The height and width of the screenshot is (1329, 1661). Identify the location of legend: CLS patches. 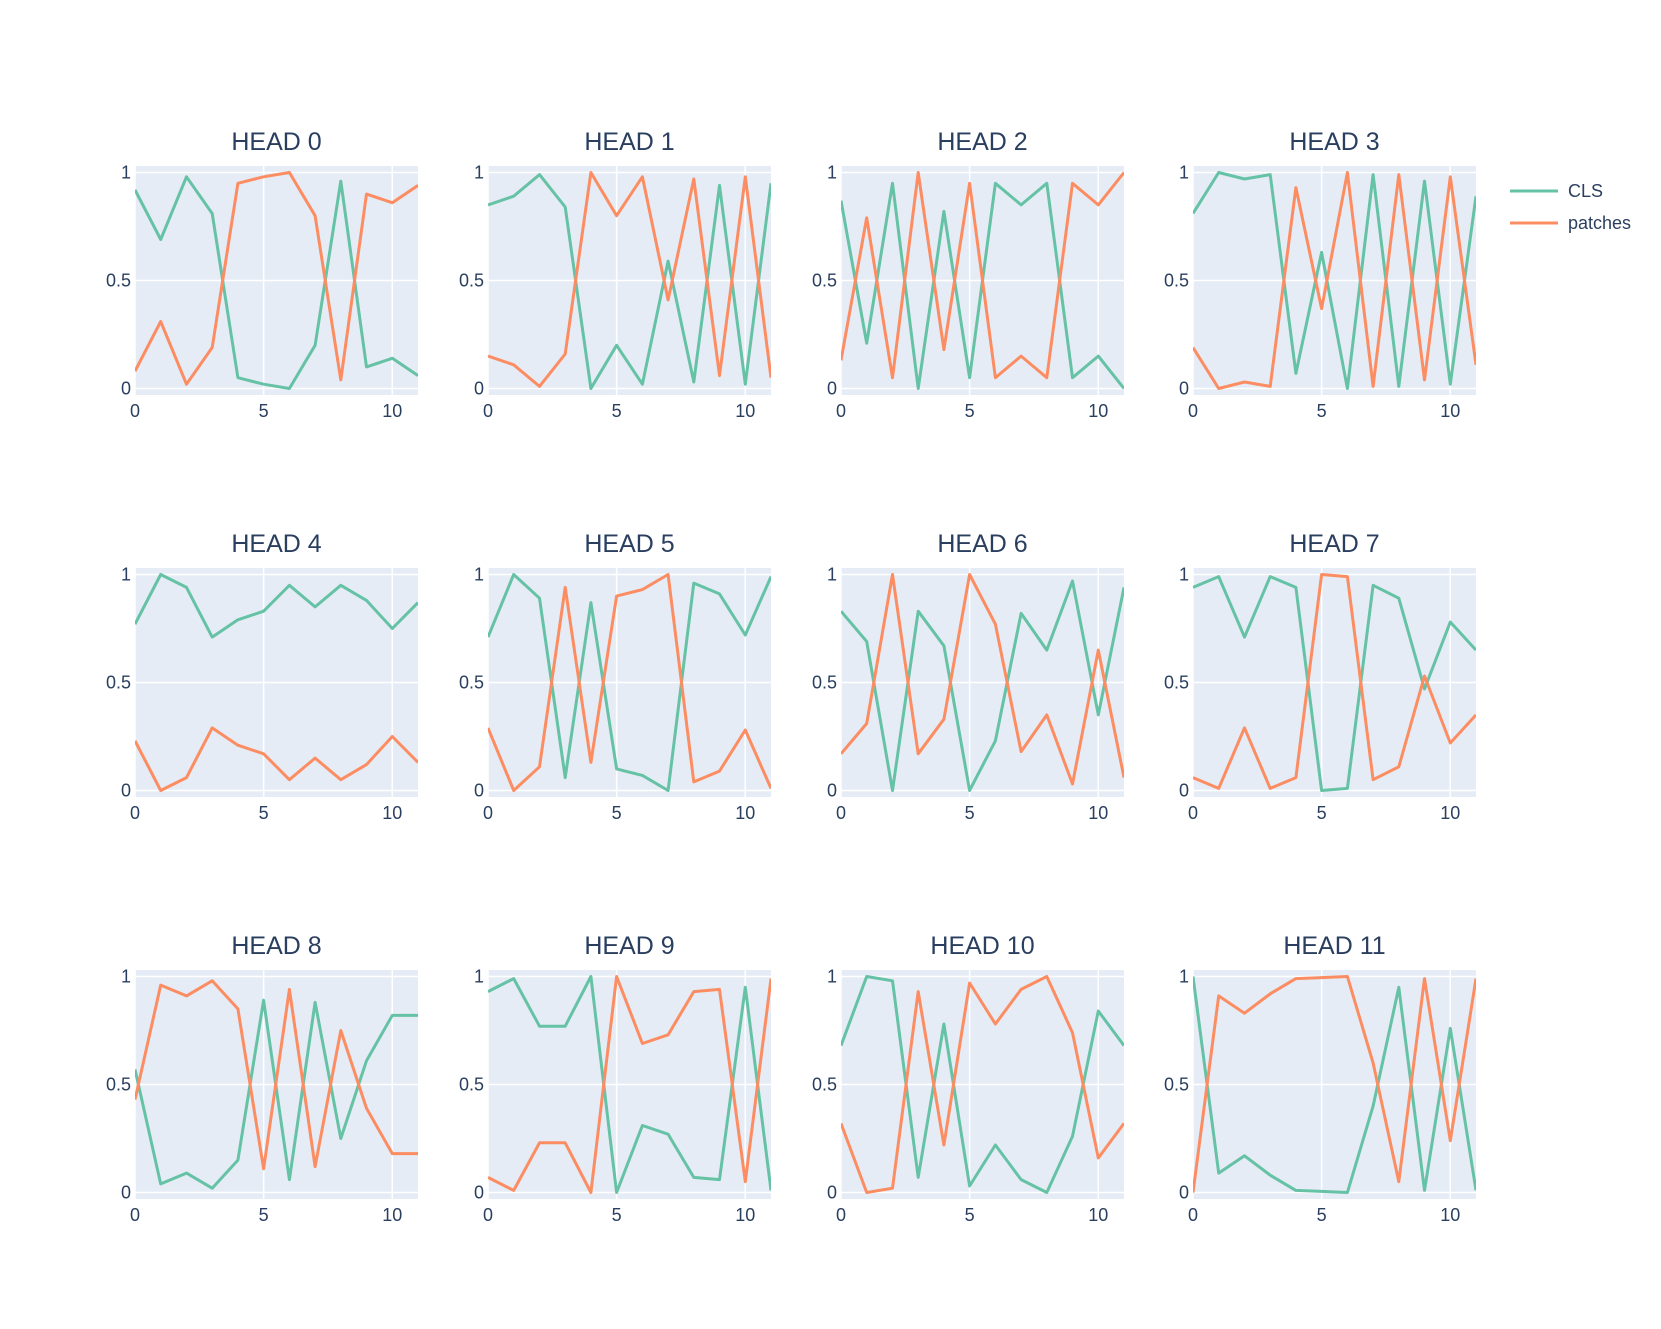
(1570, 207).